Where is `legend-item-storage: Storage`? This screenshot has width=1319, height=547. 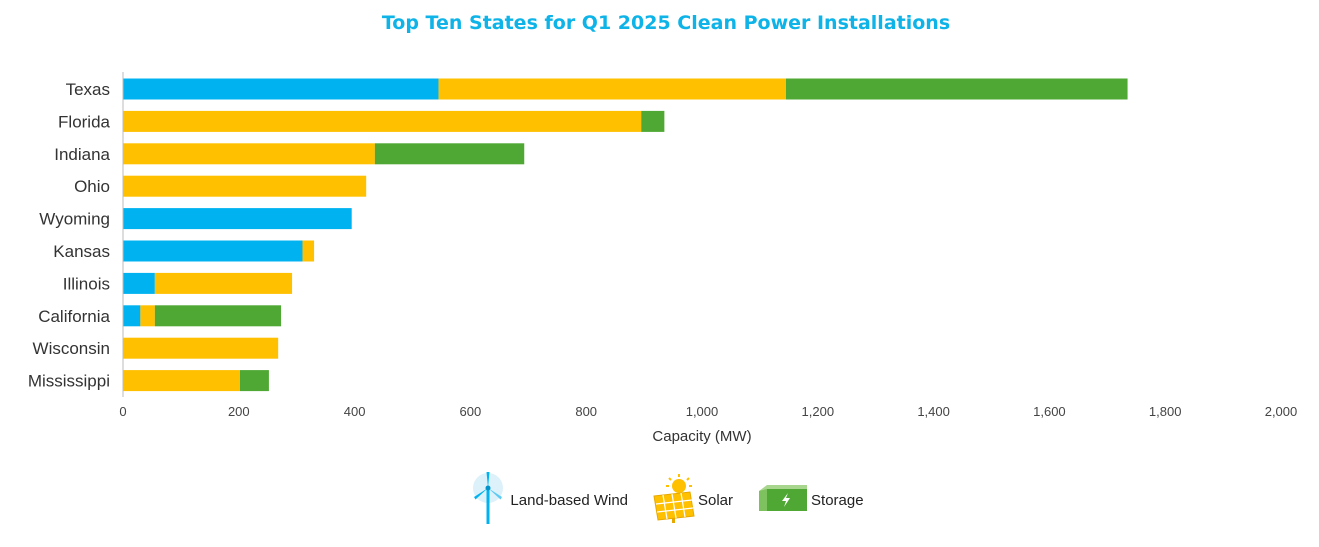
legend-item-storage: Storage is located at coordinates (810, 500).